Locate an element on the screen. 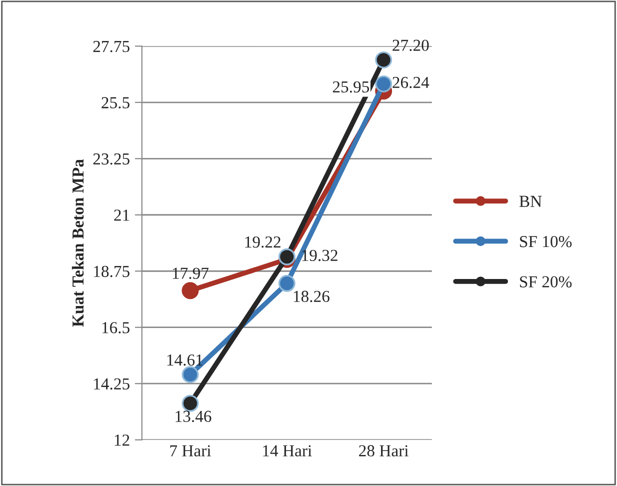 The width and height of the screenshot is (617, 486). x-tick-label: 7 Hari is located at coordinates (190, 450).